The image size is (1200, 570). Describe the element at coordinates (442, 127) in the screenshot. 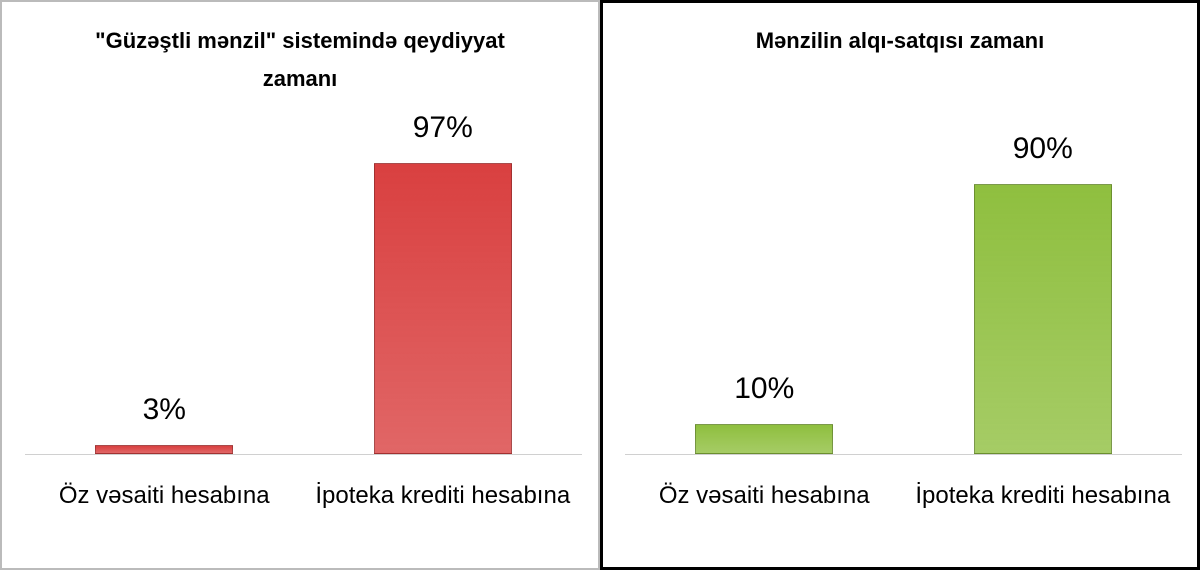

I see `value-label: 97%` at that location.